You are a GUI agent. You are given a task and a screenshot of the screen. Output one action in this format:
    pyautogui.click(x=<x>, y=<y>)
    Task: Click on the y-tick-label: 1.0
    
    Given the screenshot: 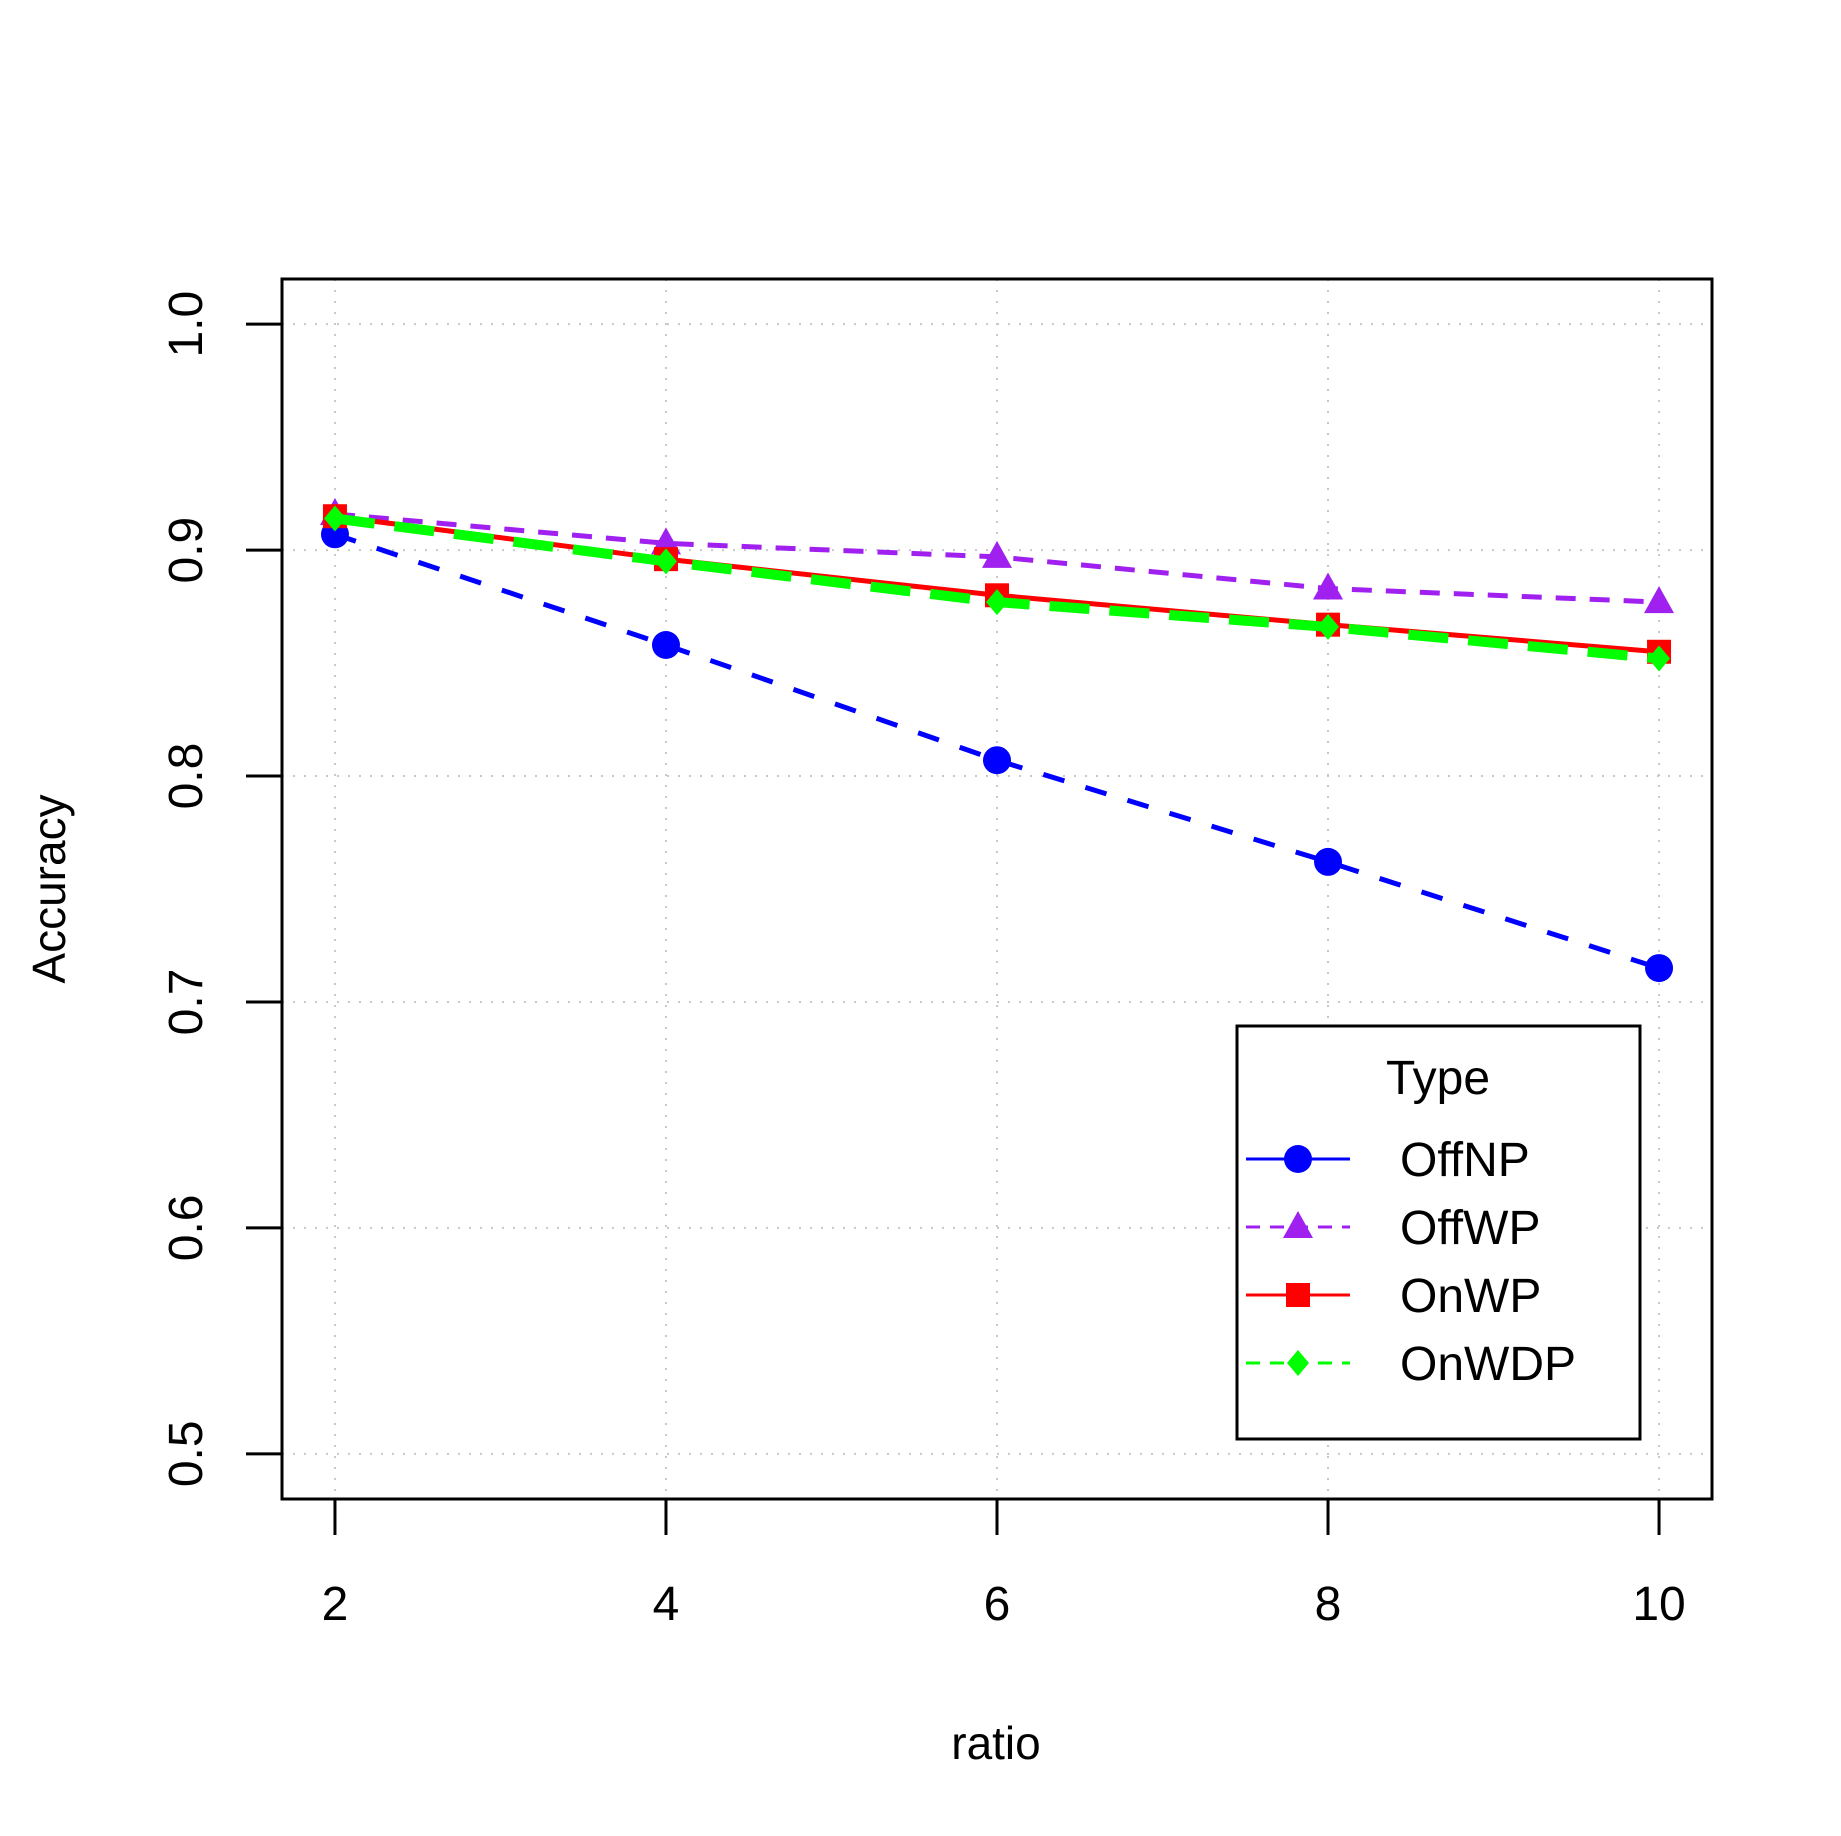 What is the action you would take?
    pyautogui.click(x=186, y=324)
    